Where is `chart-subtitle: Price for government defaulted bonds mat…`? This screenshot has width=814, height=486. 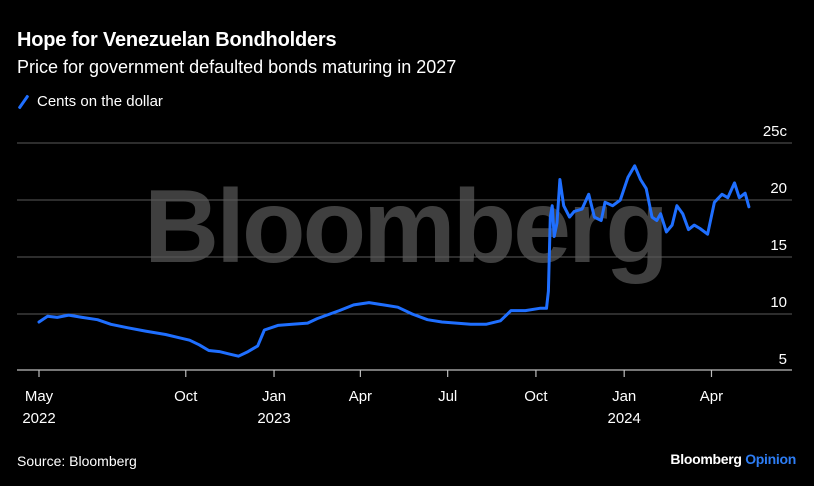 chart-subtitle: Price for government defaulted bonds mat… is located at coordinates (237, 67).